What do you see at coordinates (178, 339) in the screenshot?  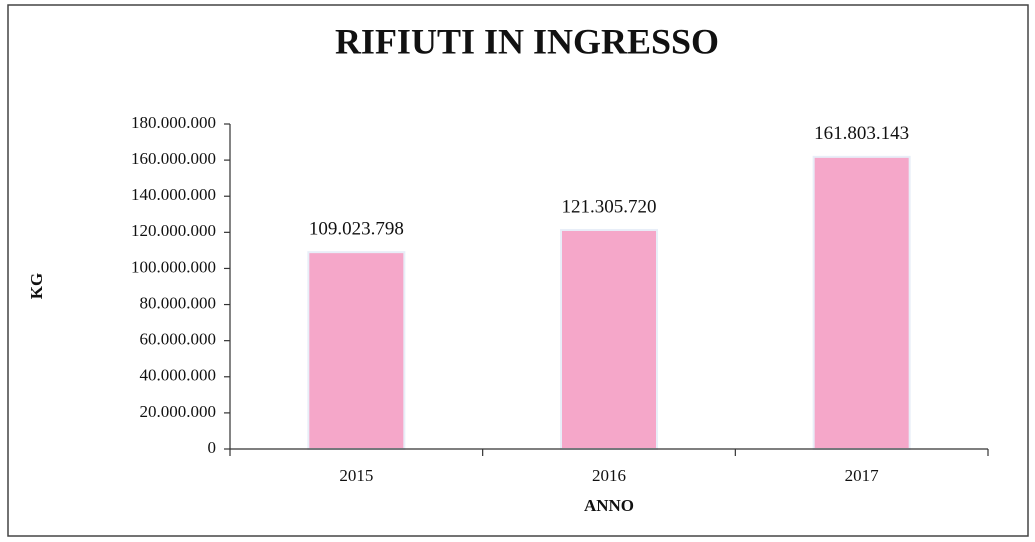 I see `y-tick-label: 60.000.000` at bounding box center [178, 339].